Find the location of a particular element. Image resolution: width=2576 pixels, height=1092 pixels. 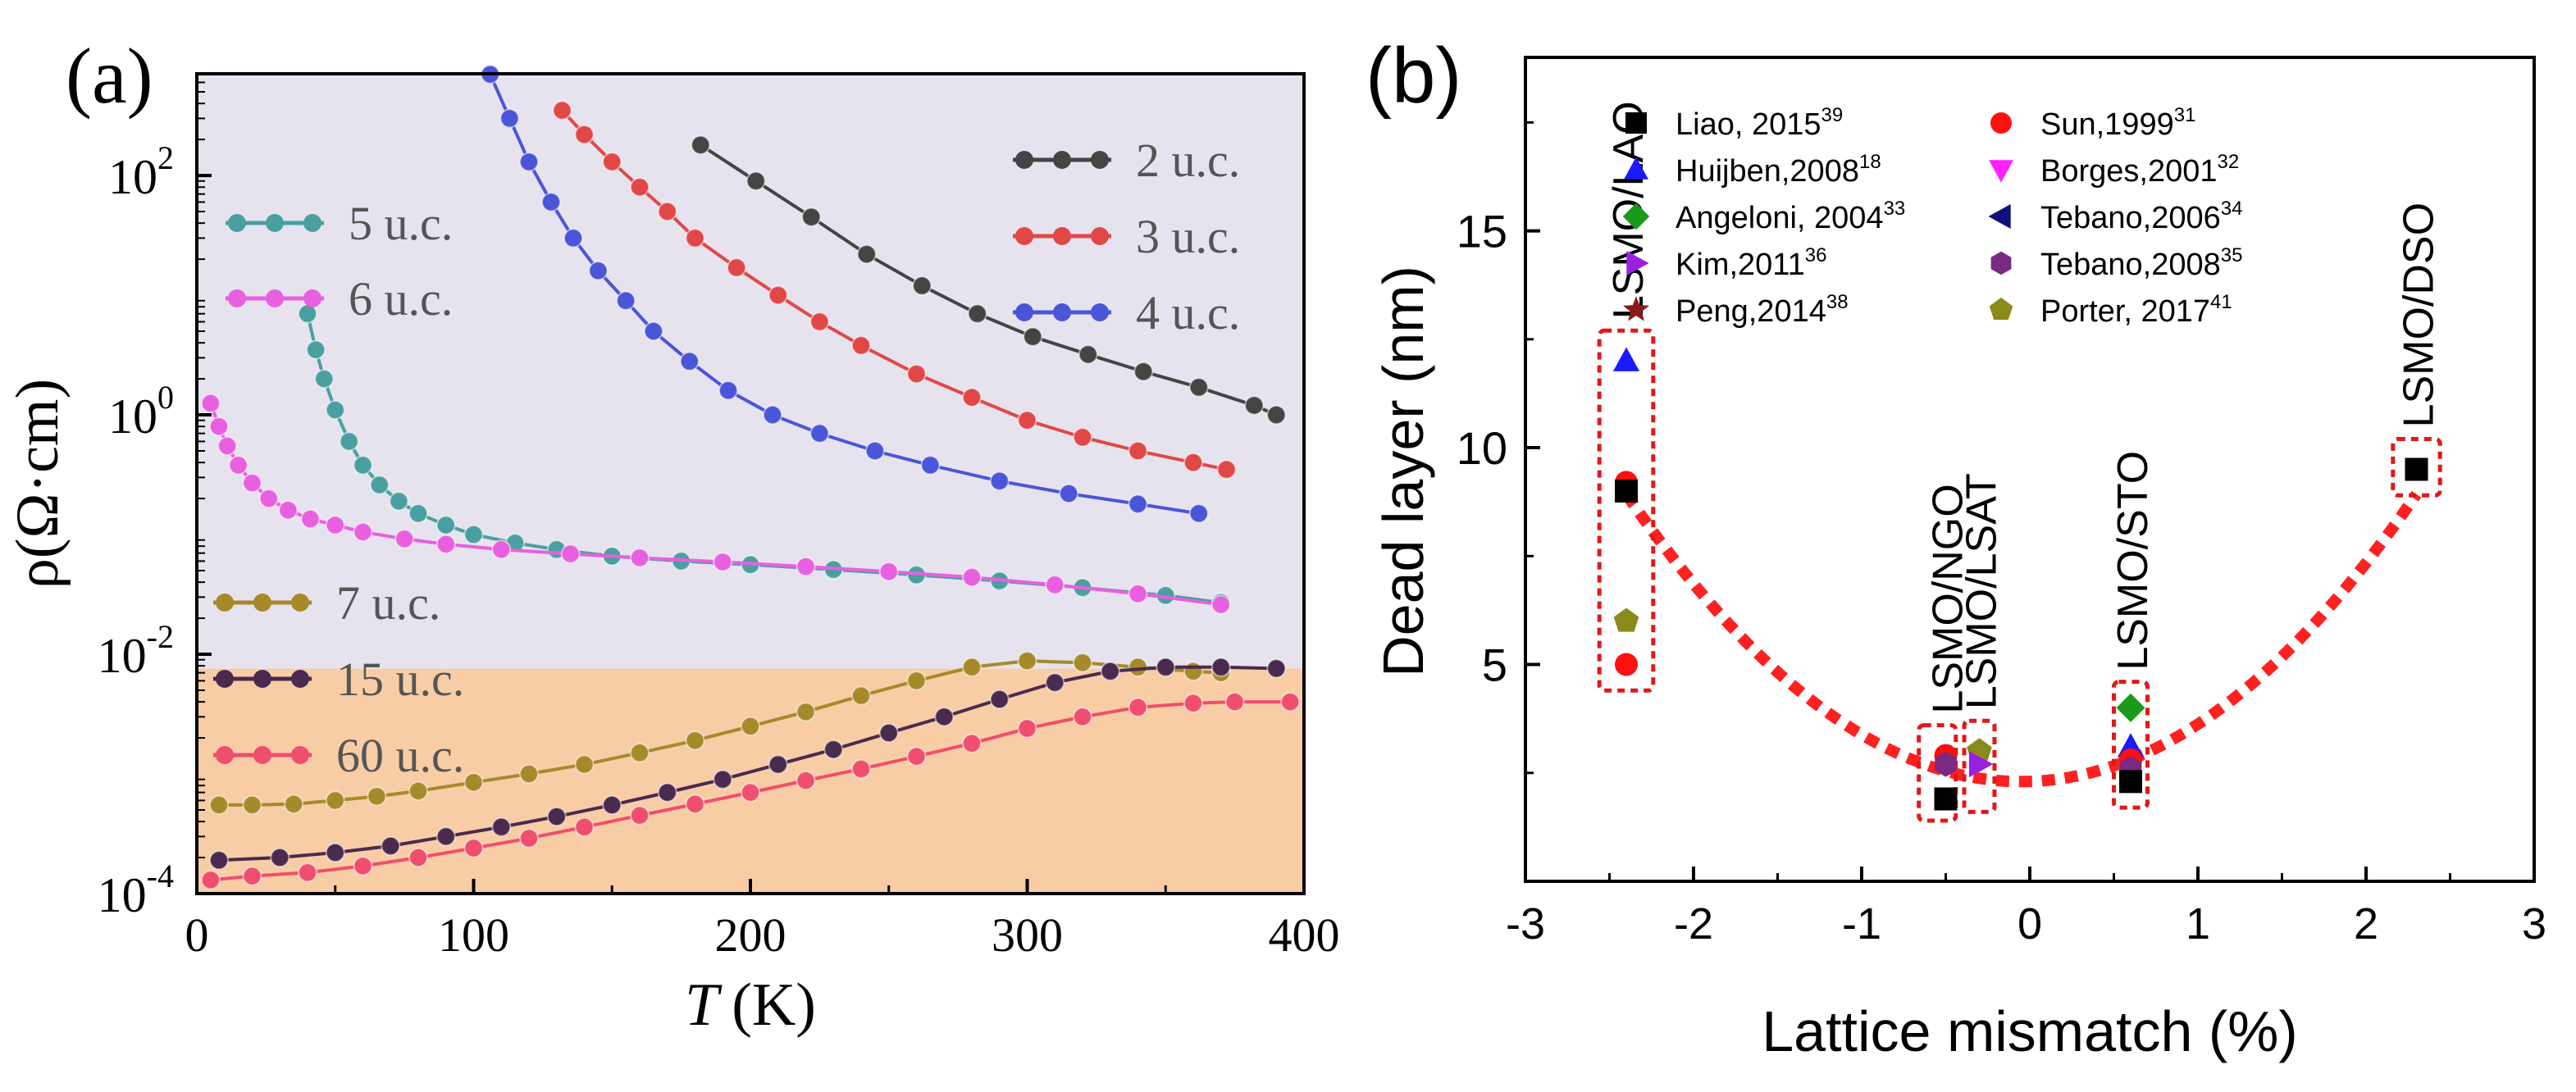

y-tick-label: 10² is located at coordinates (141, 171).